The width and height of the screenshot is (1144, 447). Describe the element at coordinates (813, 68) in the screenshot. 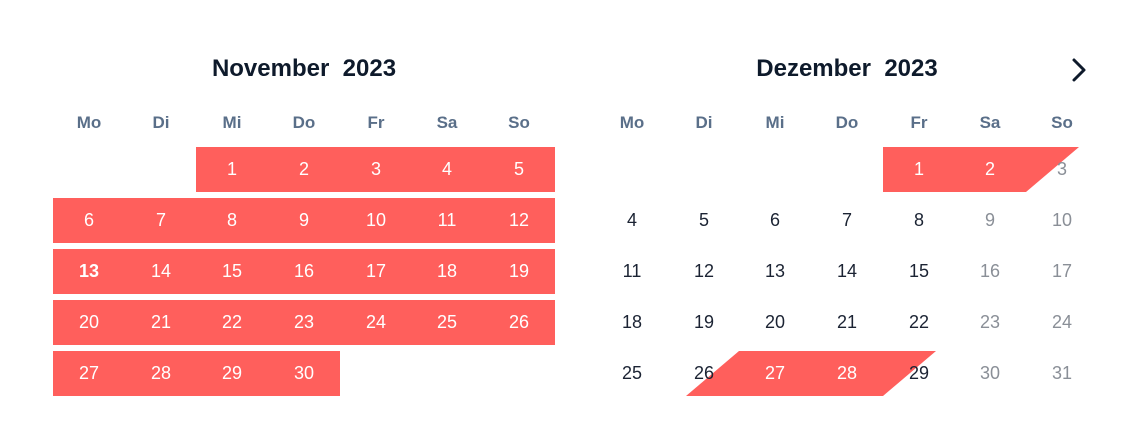

I see `month-name: Dezember` at that location.